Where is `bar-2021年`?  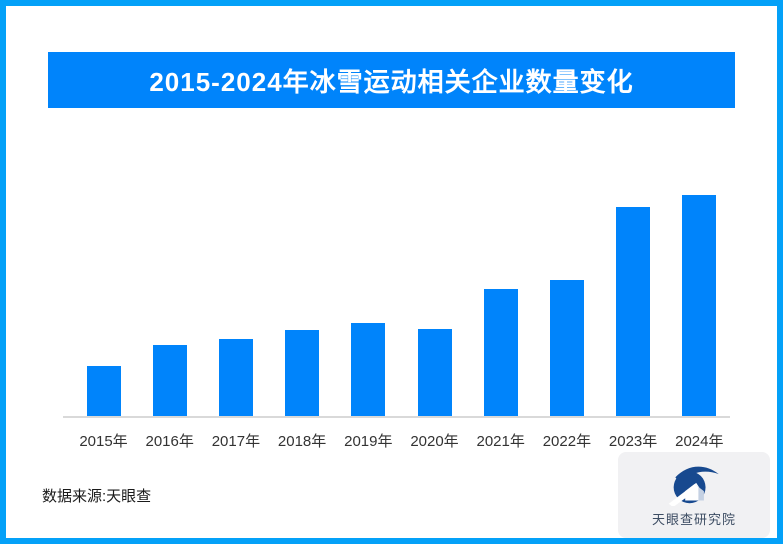
bar-2021年 is located at coordinates (500, 352).